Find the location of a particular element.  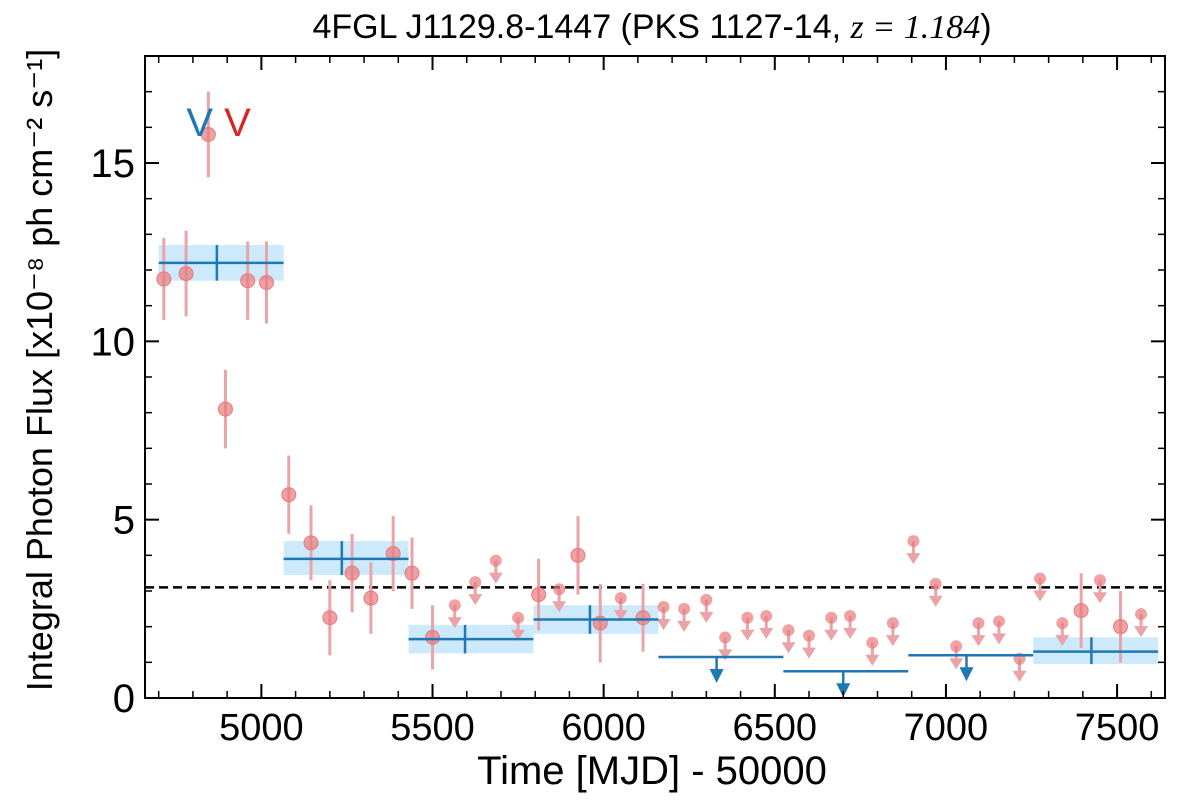

chart-title-main: 4FGL J1129.8-1447 (PKS 1127-14, is located at coordinates (581, 27).